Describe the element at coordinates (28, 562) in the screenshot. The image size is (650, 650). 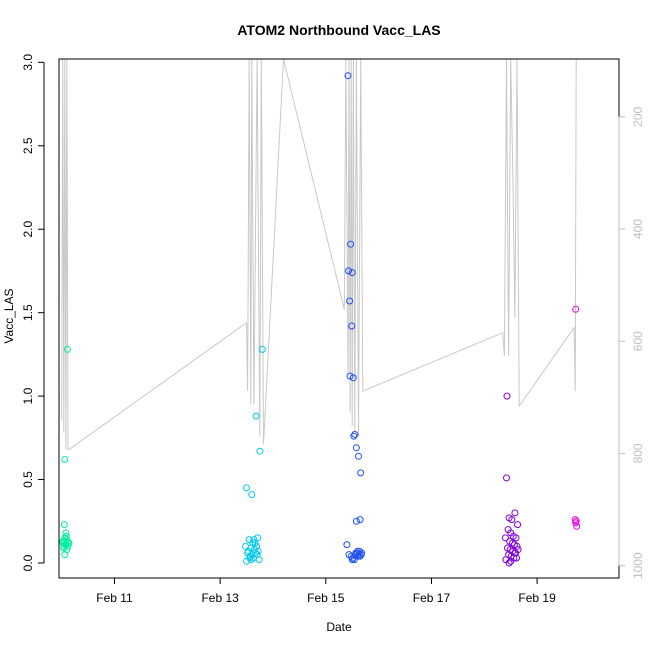
I see `y-tick-label: 0.0` at that location.